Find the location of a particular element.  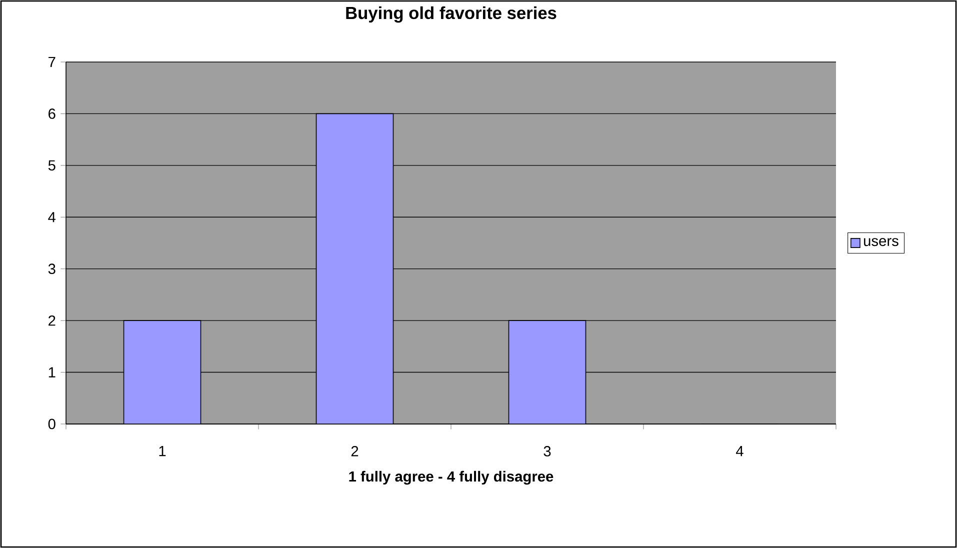

x-tick-label: 3 is located at coordinates (547, 451).